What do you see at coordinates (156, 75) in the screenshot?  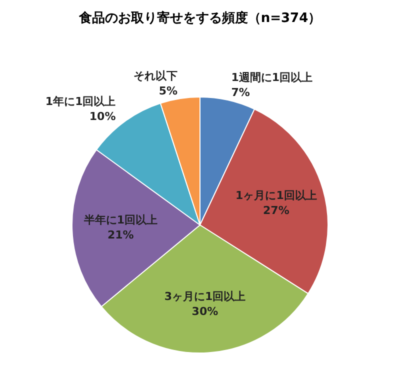 I see `slice-label: それ以下` at bounding box center [156, 75].